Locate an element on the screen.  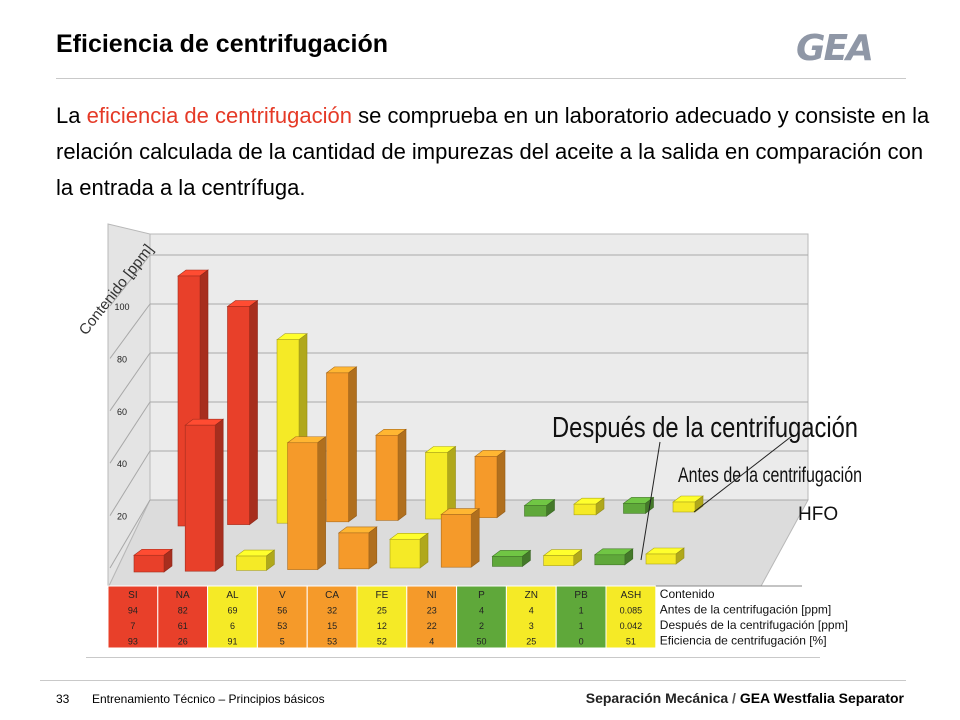
bar-despues-ash is located at coordinates (665, 556).